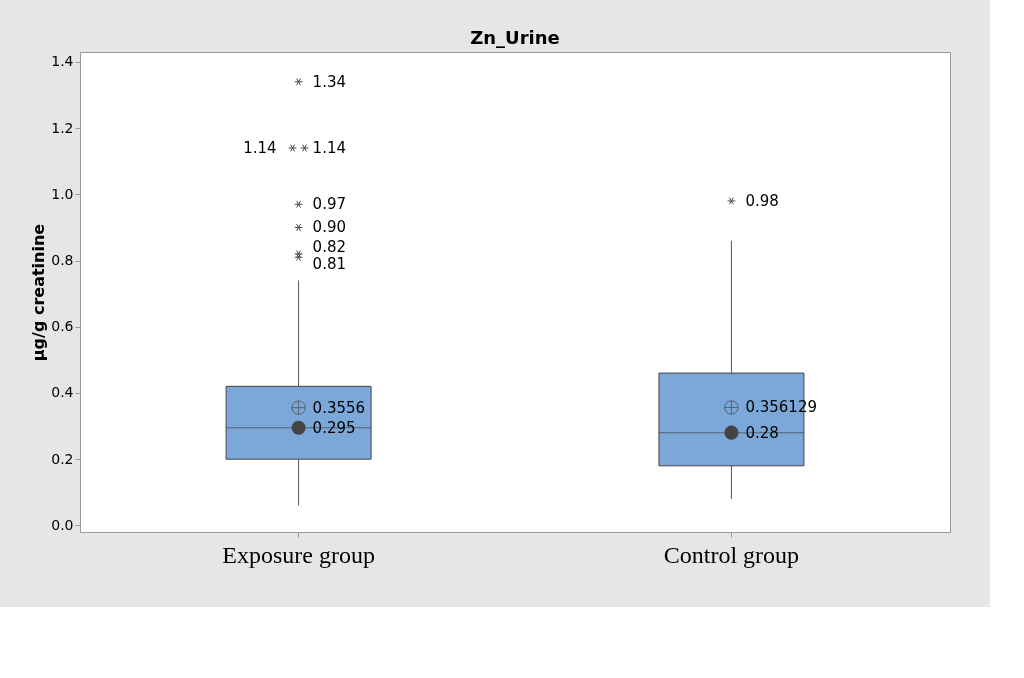 The height and width of the screenshot is (678, 1024). What do you see at coordinates (62, 61) in the screenshot?
I see `y-tick-label: 1.4` at bounding box center [62, 61].